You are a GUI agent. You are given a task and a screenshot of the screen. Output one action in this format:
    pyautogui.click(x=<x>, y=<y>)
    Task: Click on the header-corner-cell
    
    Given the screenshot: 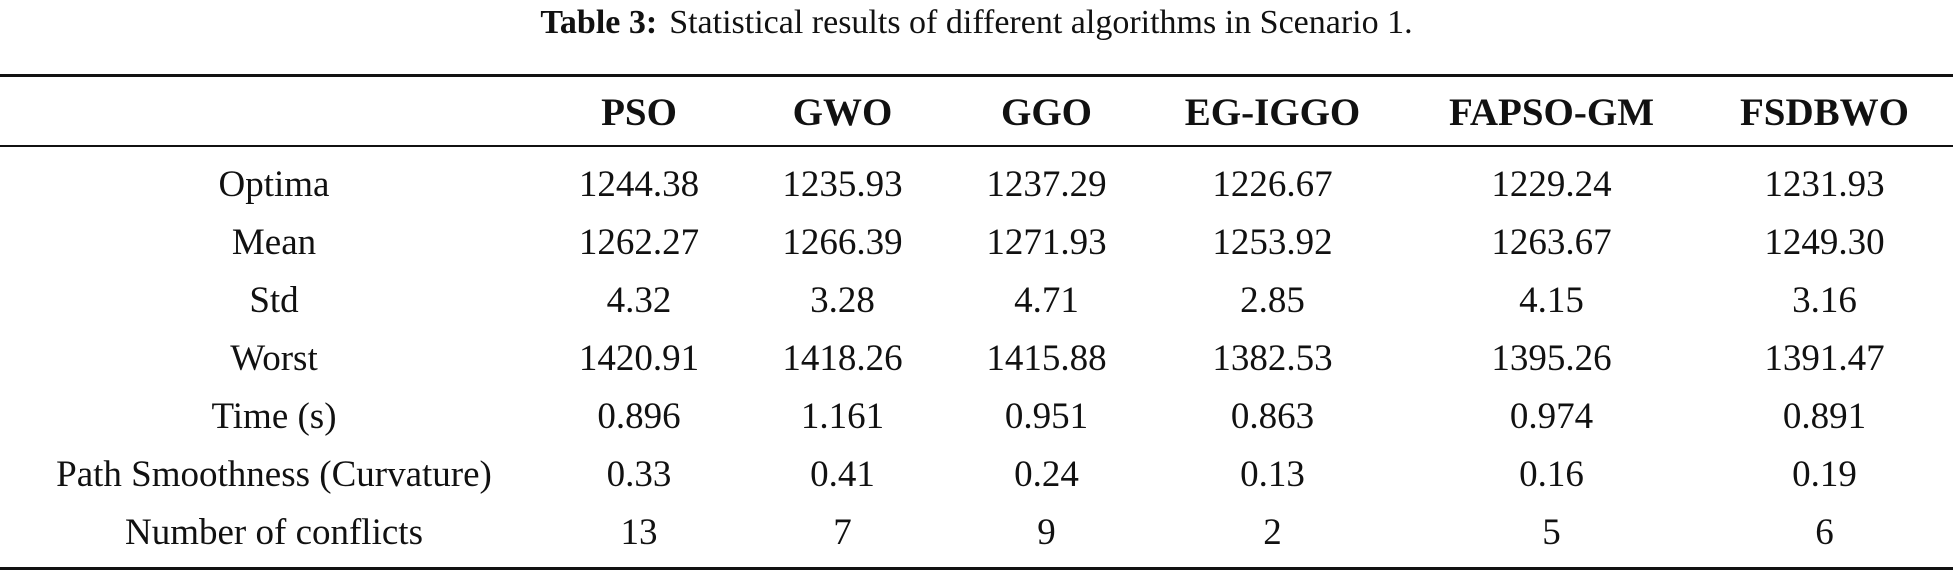 What is the action you would take?
    pyautogui.click(x=274, y=111)
    